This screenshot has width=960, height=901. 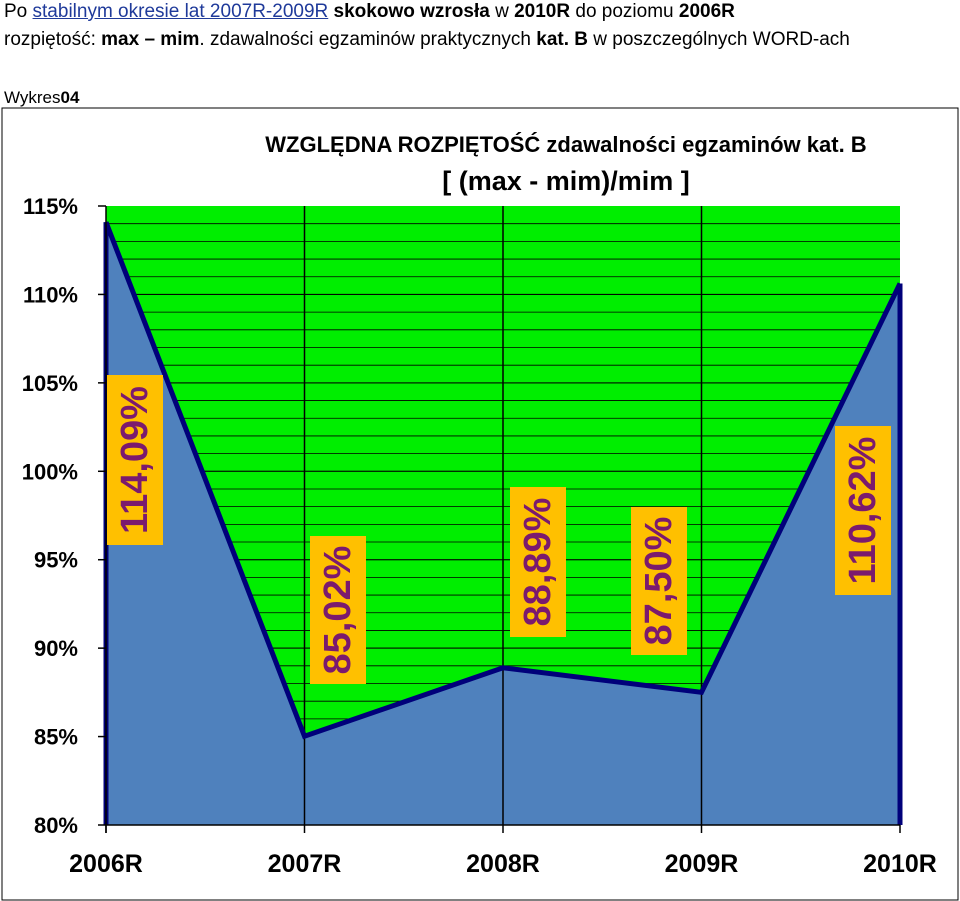 I want to click on period-link: stabilnym okresie lat 2007R-2009R, so click(x=180, y=11).